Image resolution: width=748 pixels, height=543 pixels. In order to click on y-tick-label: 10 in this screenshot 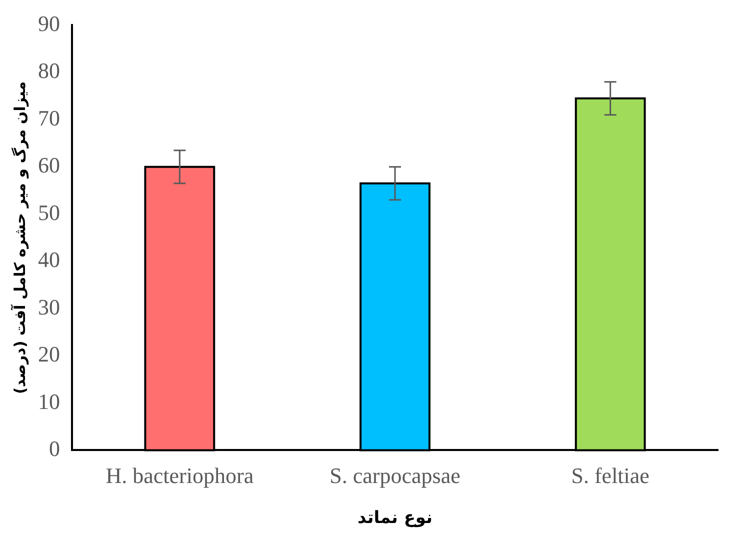, I will do `click(49, 401)`.